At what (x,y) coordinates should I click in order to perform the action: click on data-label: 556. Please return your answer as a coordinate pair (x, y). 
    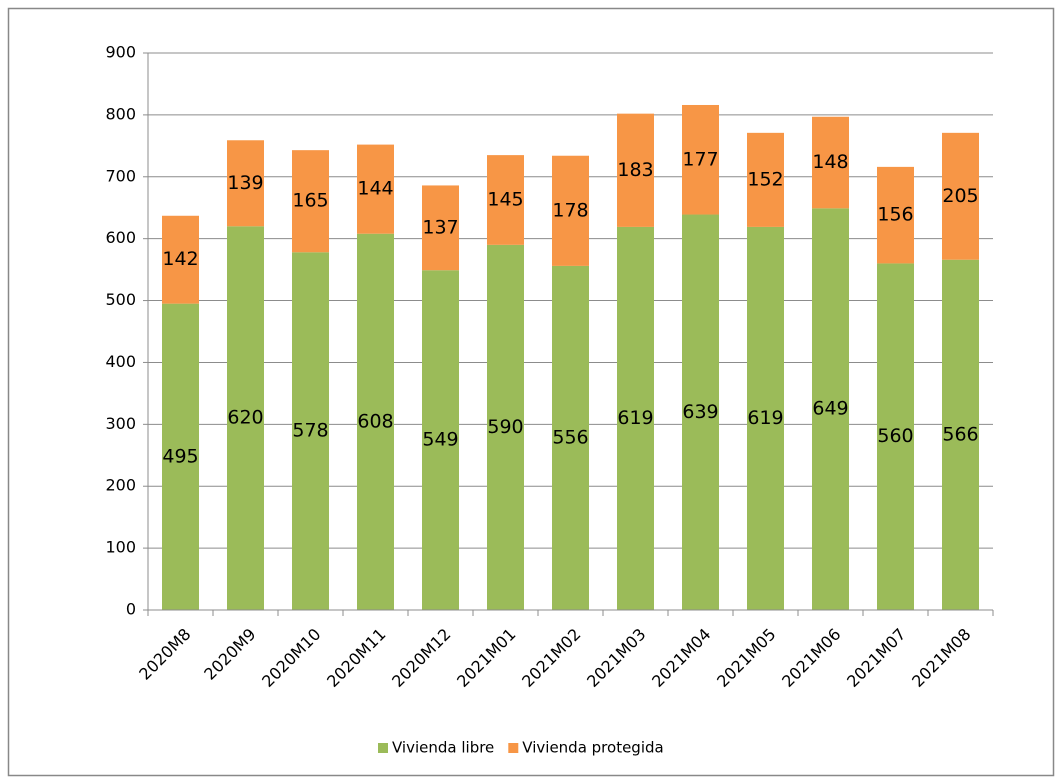
    Looking at the image, I should click on (570, 437).